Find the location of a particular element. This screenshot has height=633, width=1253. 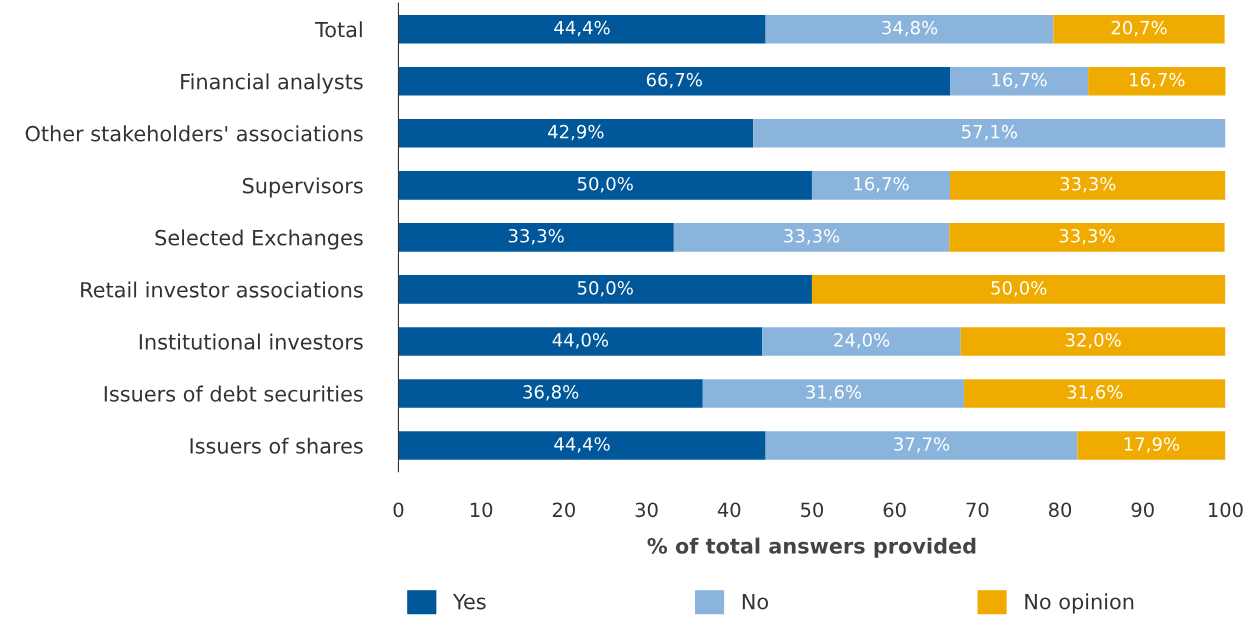

y-tick-label: Other stakeholders' associations is located at coordinates (194, 133).